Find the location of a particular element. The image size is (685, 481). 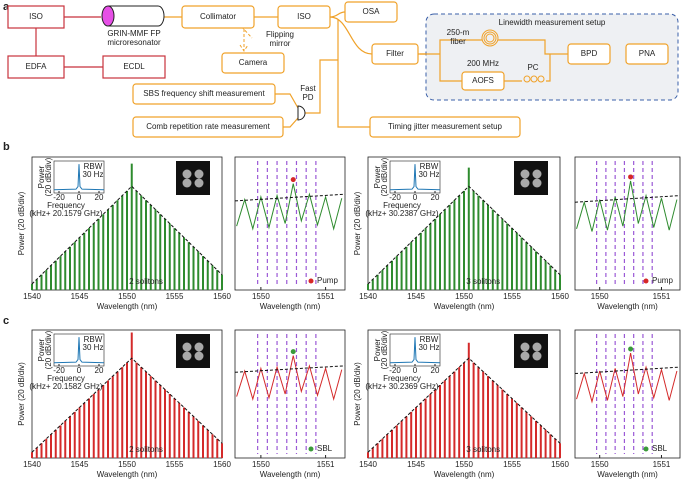

node-label: ECDL is located at coordinates (134, 66).